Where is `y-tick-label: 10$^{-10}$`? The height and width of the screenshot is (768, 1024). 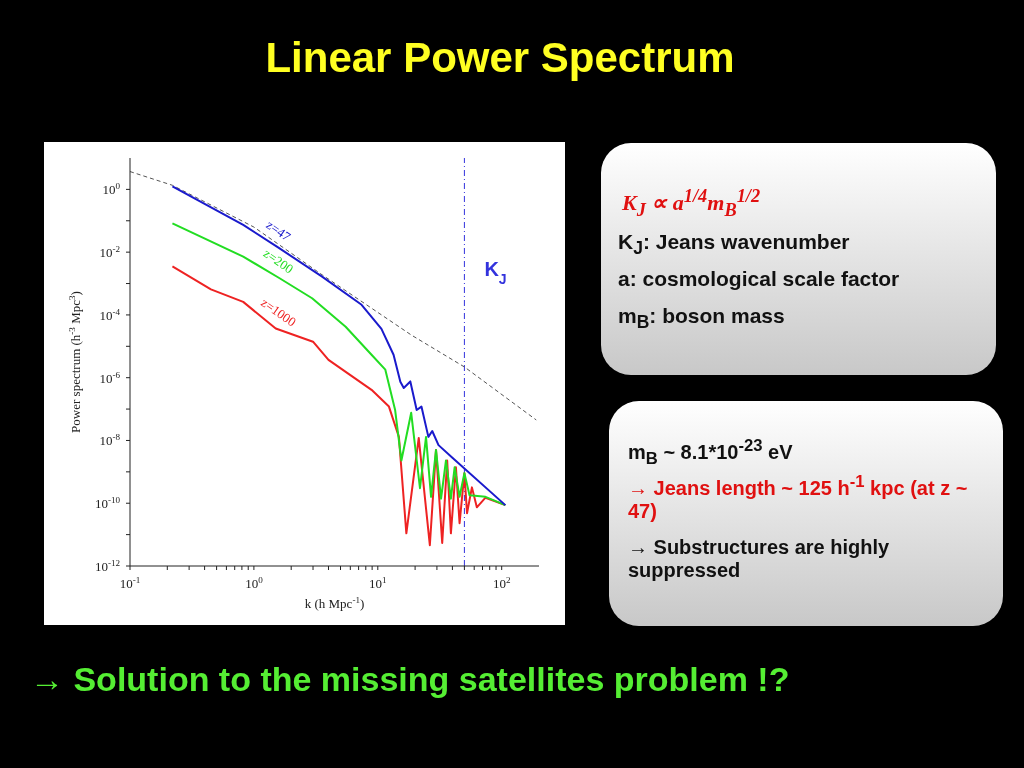
y-tick-label: 10$^{-10}$ is located at coordinates (107, 503).